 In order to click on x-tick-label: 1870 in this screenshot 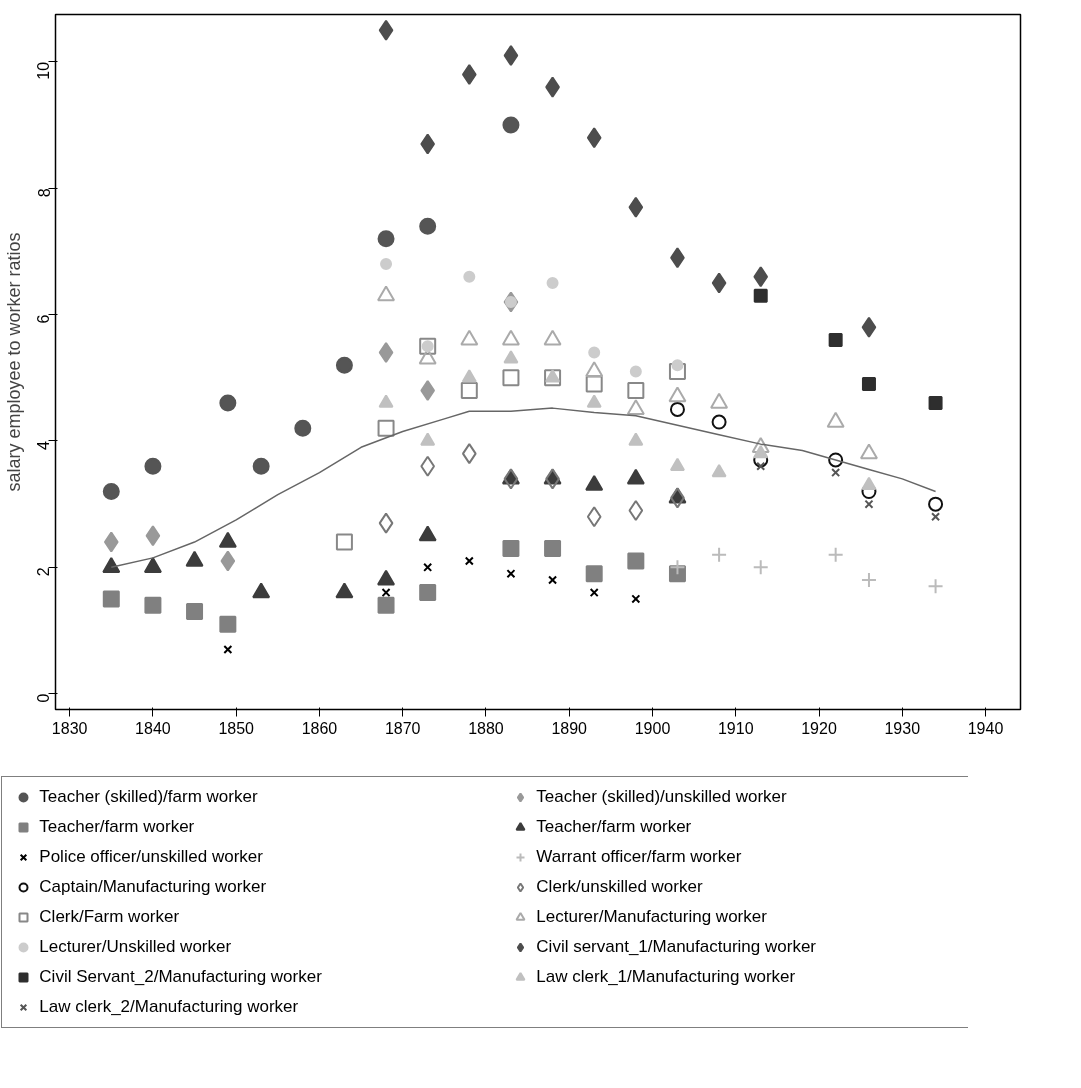, I will do `click(402, 728)`.